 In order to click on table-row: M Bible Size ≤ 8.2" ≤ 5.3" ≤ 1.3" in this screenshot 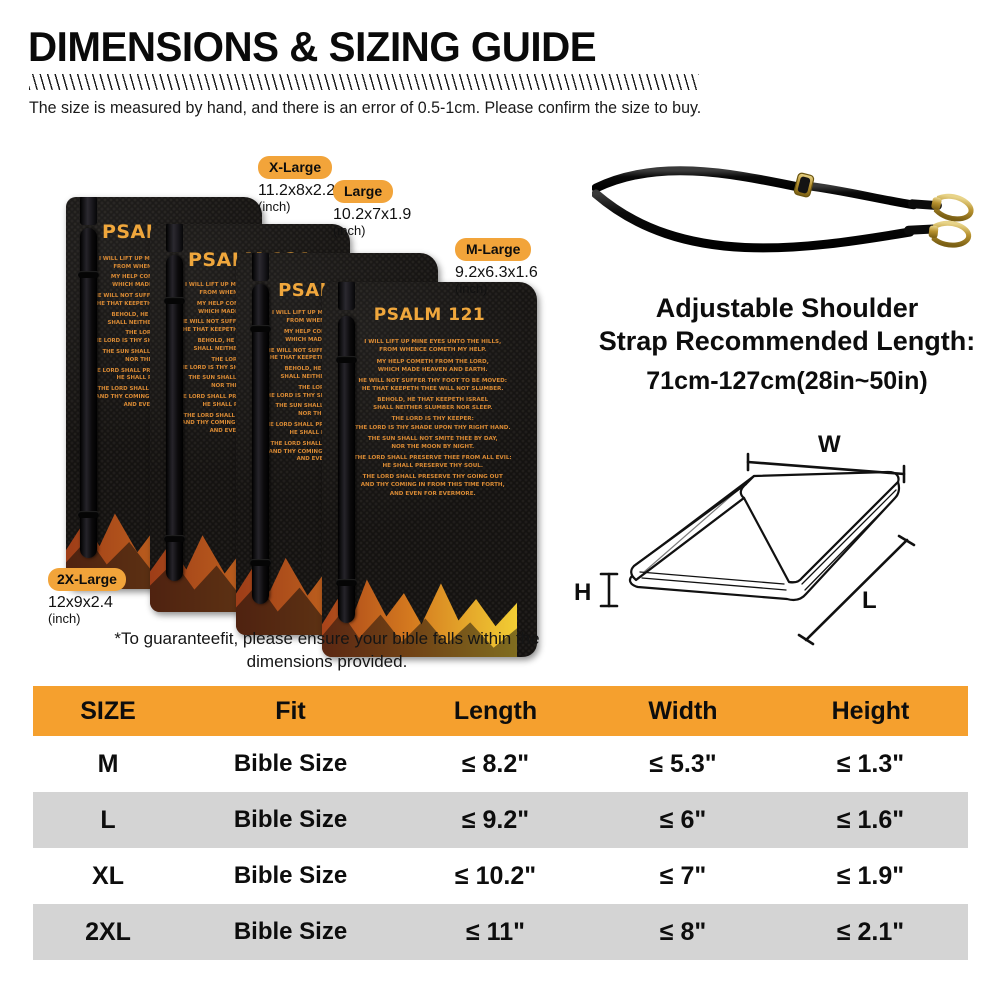, I will do `click(500, 764)`.